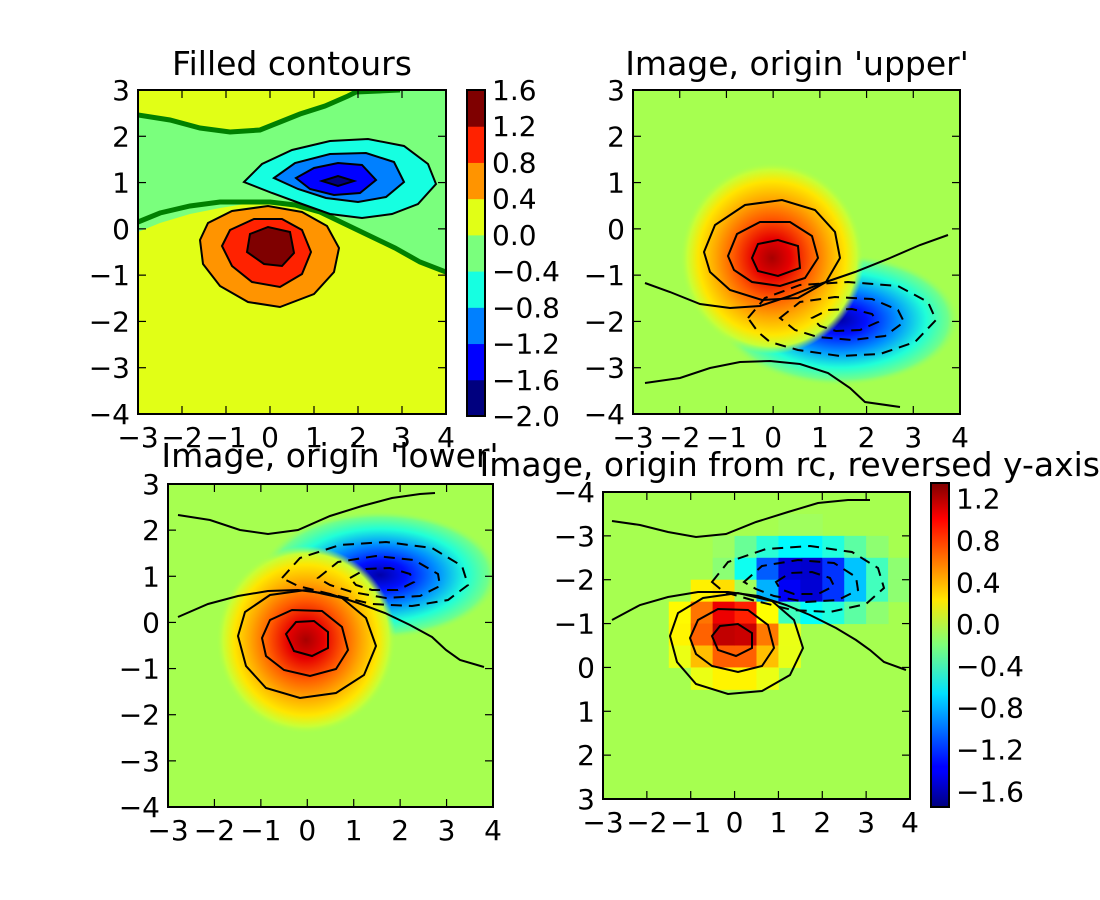 Image resolution: width=1100 pixels, height=900 pixels. I want to click on colorbar-tick-label: −1.6, so click(990, 791).